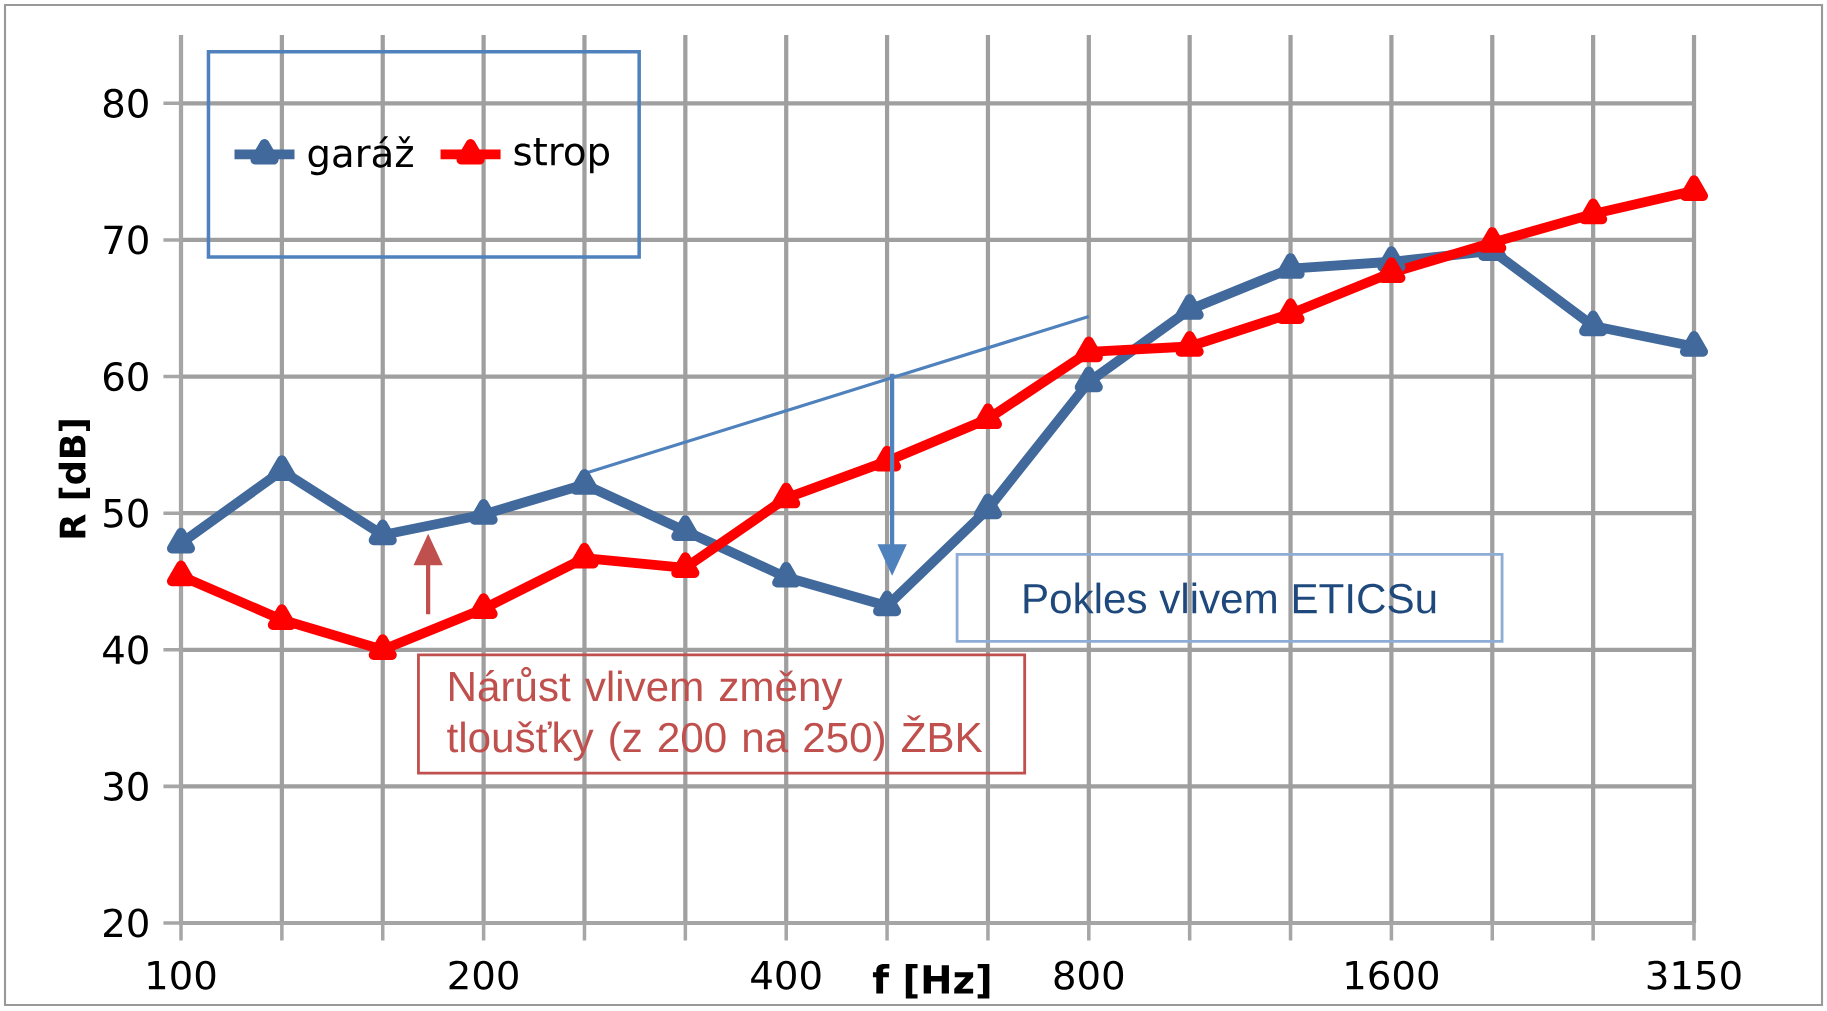 The image size is (1827, 1011). Describe the element at coordinates (561, 156) in the screenshot. I see `legend-label: strop` at that location.